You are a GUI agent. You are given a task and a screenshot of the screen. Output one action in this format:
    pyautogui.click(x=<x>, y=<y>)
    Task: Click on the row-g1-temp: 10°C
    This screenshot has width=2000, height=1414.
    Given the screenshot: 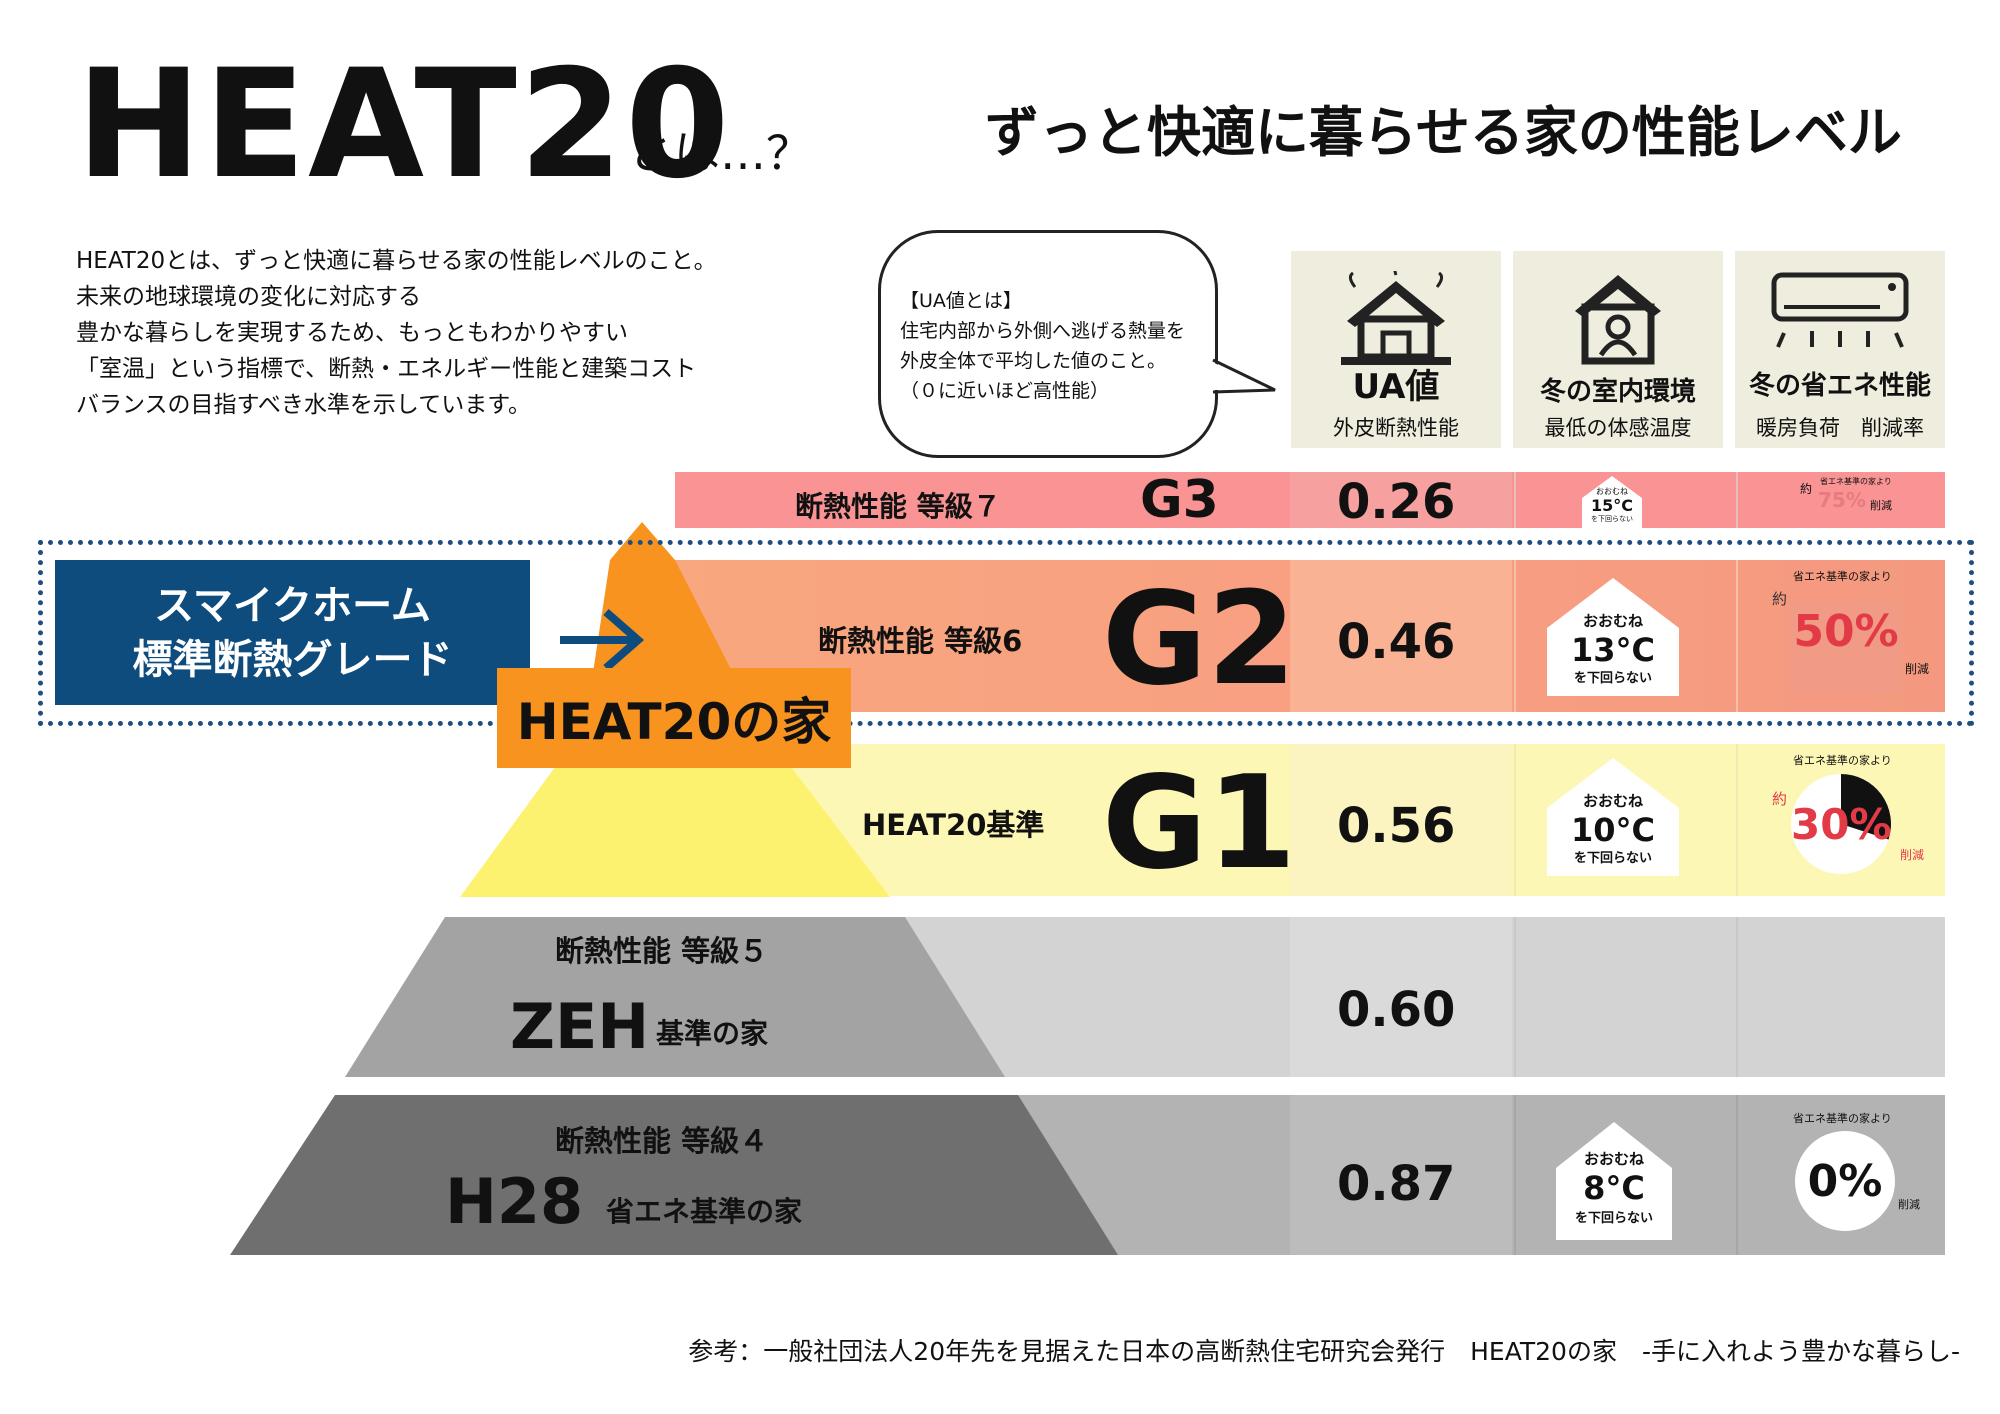 What is the action you would take?
    pyautogui.click(x=1612, y=830)
    